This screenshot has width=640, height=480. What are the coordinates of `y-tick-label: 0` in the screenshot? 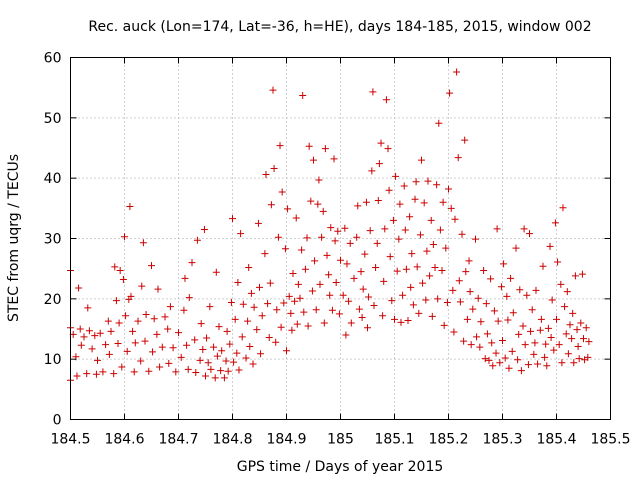 It's located at (57, 421).